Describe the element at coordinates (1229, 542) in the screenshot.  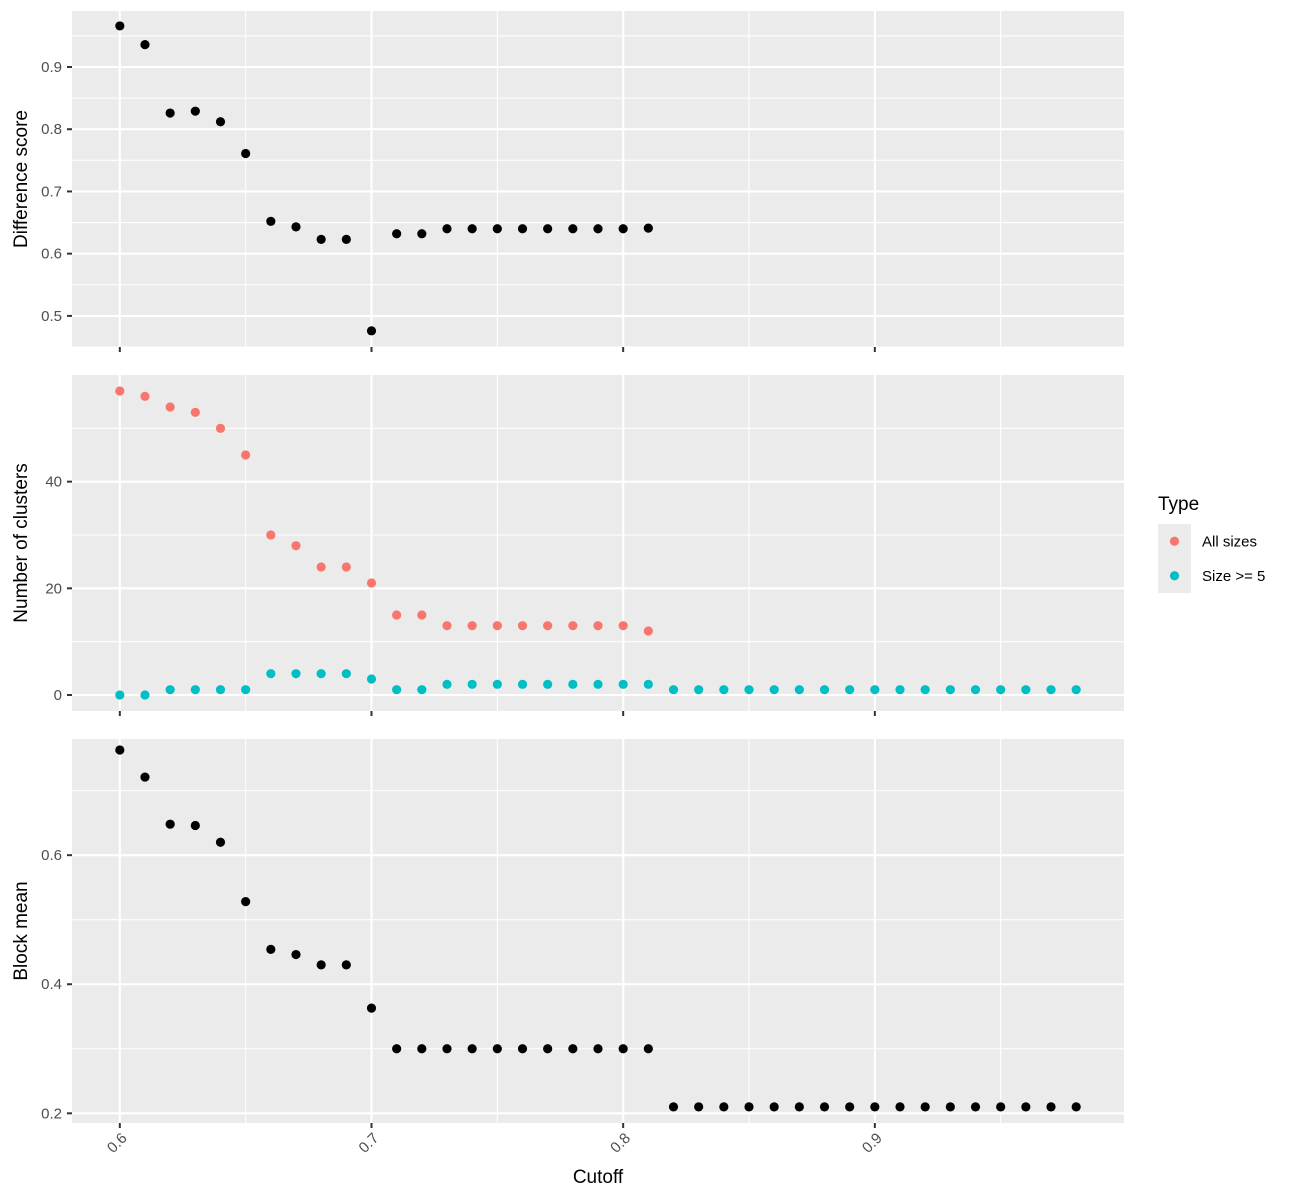
I see `legend-label: All sizes` at that location.